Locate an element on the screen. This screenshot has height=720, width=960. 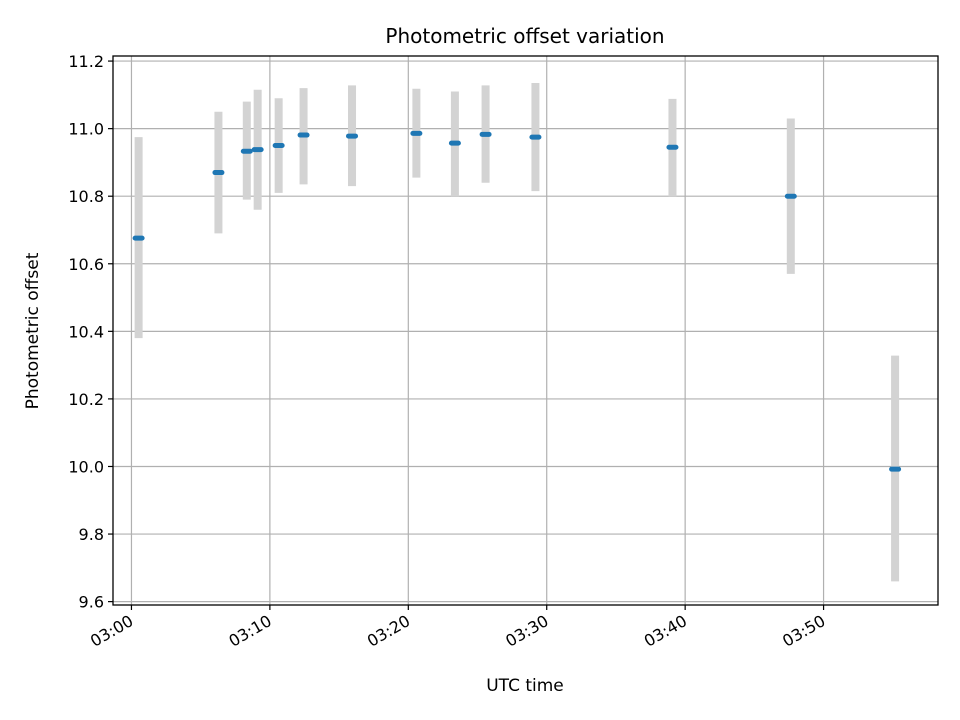
y-axis-ticks: 9.6 9.8 10.0 10.2 10.4 10.6 10.8 11.0 11.2 is located at coordinates (90, 332).